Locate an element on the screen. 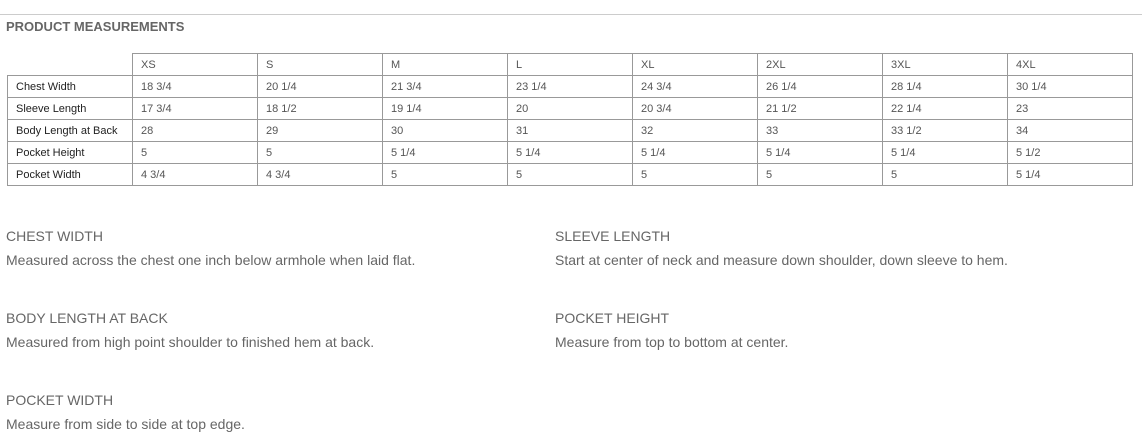 Image resolution: width=1142 pixels, height=438 pixels. cell: 29 is located at coordinates (320, 130).